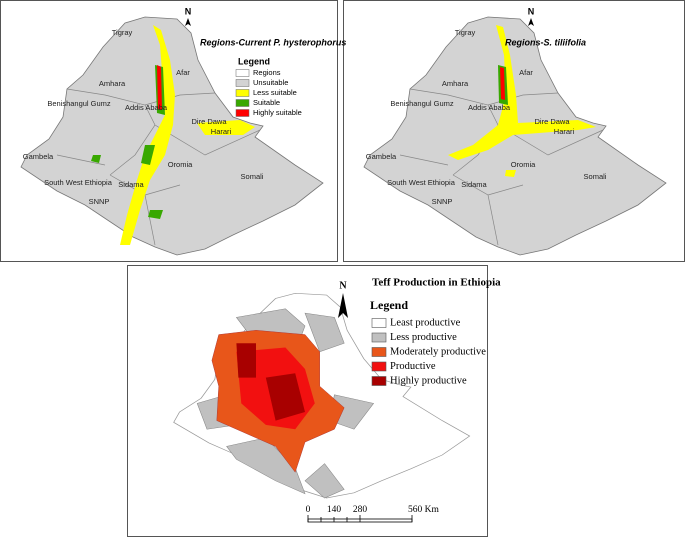  Describe the element at coordinates (436, 283) in the screenshot. I see `panel-title: Teff Production in Ethiopia` at that location.